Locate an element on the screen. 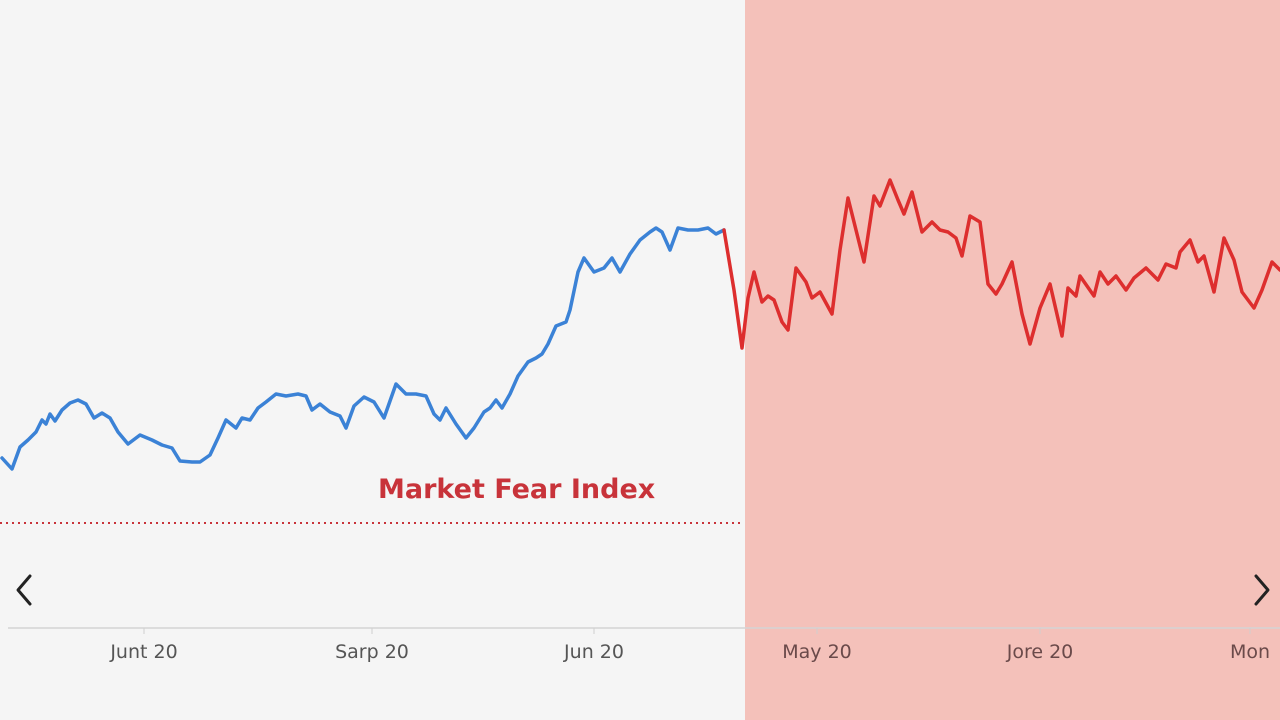 The height and width of the screenshot is (720, 1280). series-label: Market Fear Index is located at coordinates (517, 489).